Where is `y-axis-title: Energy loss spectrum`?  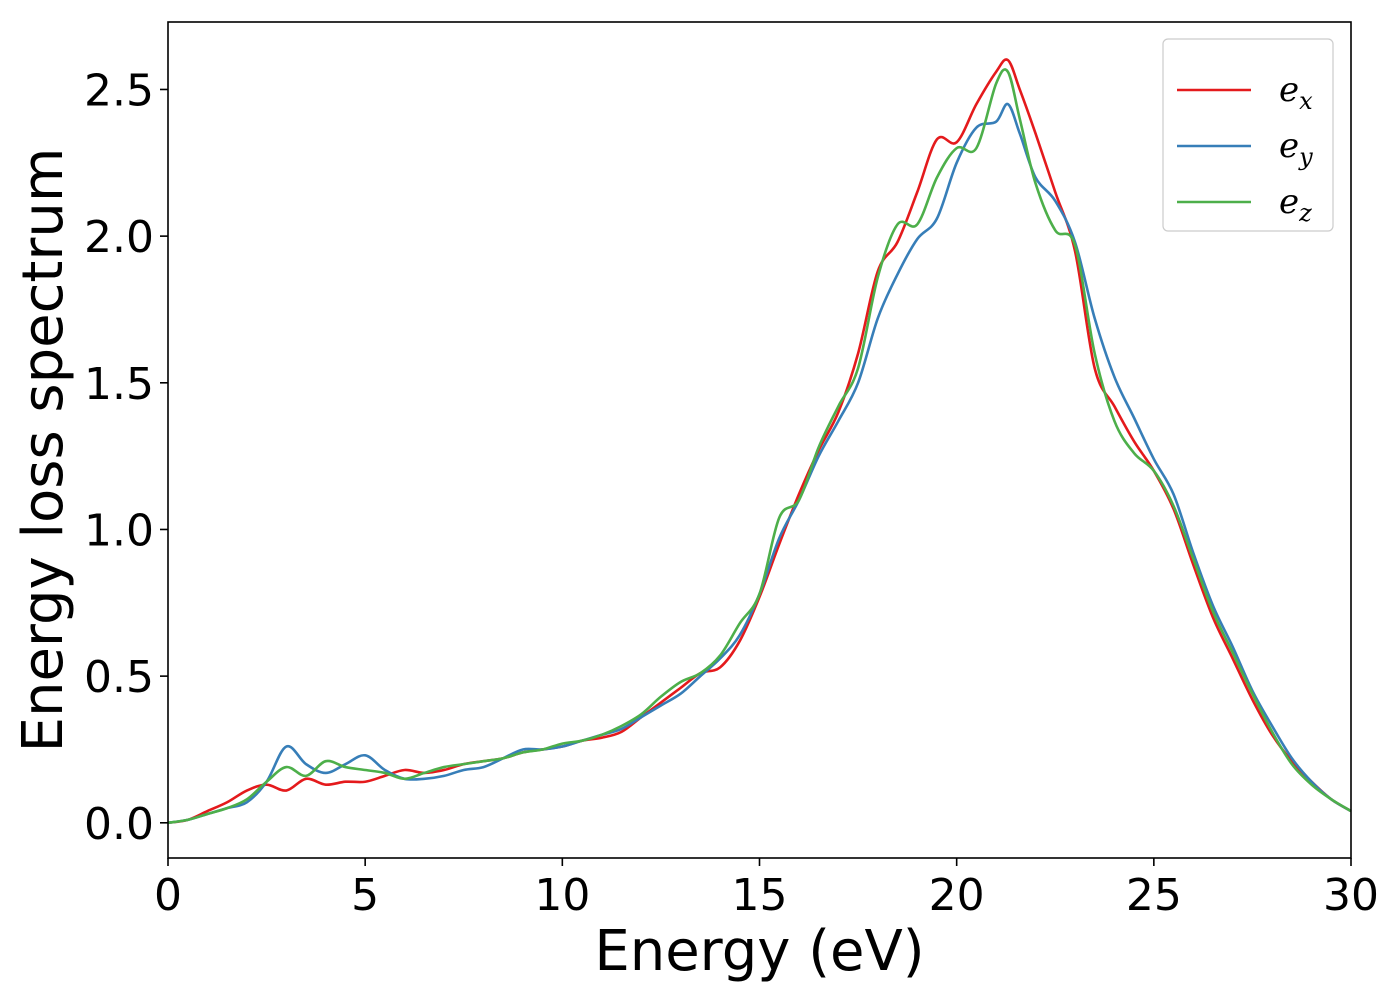
y-axis-title: Energy loss spectrum is located at coordinates (43, 450).